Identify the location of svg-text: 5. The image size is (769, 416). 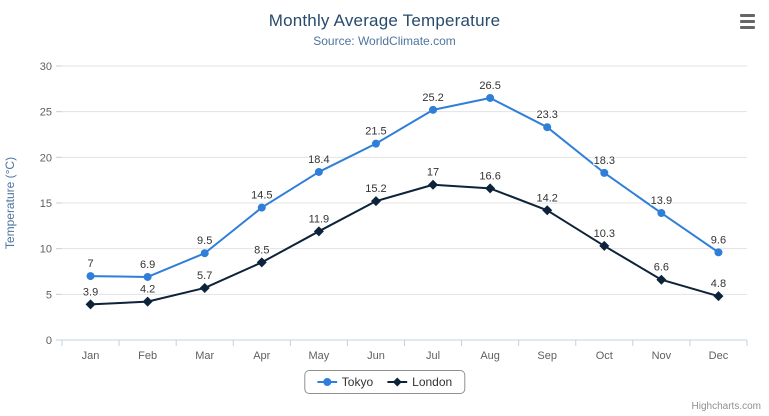
(49, 295).